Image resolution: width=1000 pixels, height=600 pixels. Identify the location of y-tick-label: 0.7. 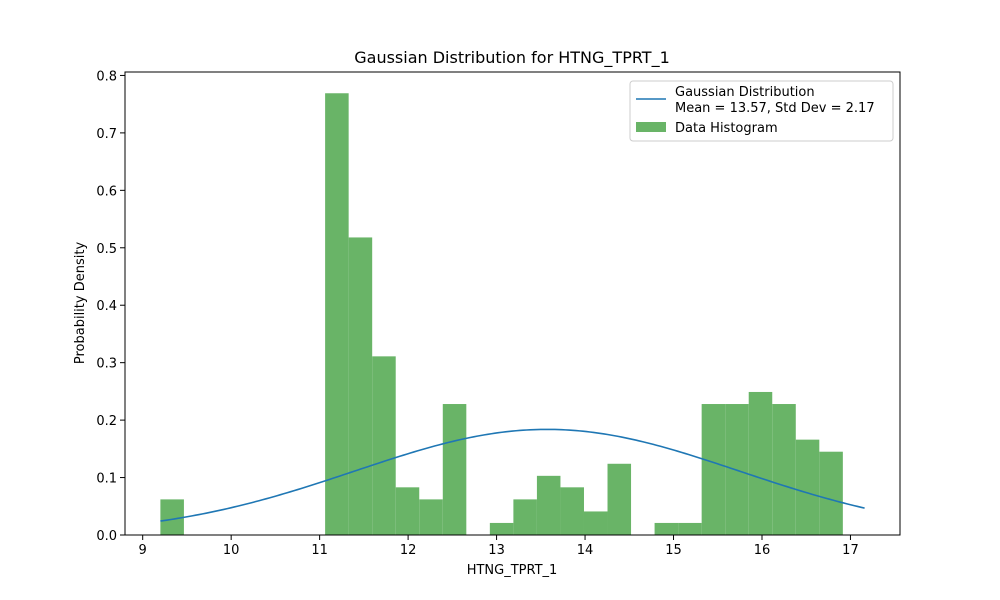
(106, 134).